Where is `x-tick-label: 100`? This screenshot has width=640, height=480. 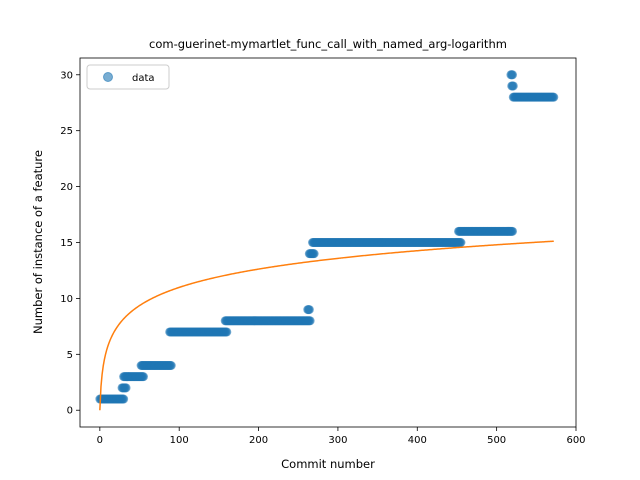 x-tick-label: 100 is located at coordinates (179, 440).